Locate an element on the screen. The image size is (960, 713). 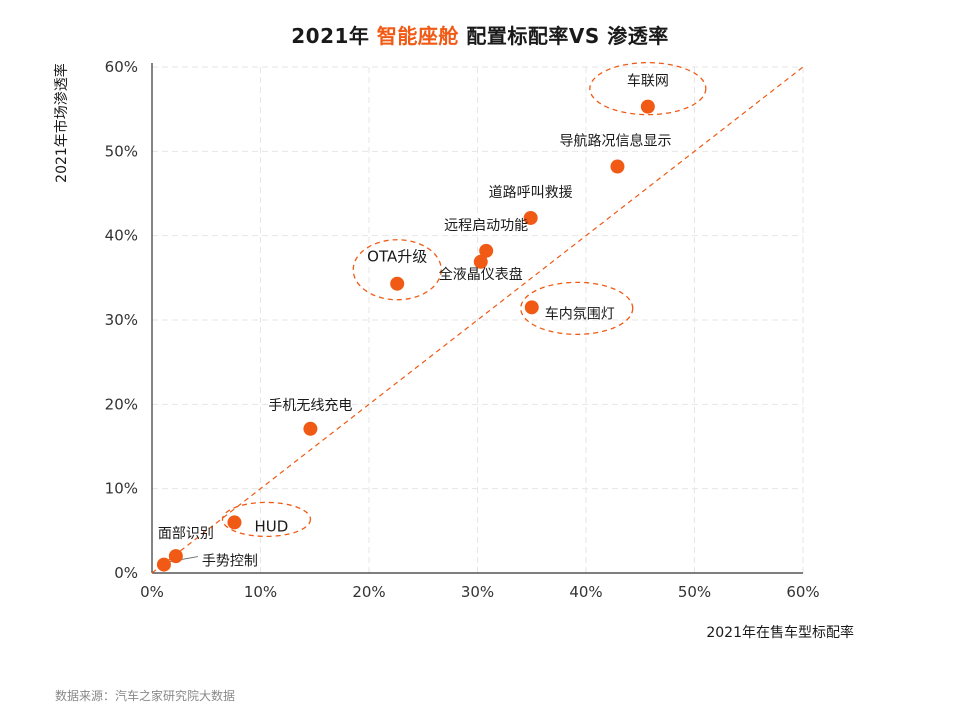
y-tick-label: 40% is located at coordinates (121, 236).